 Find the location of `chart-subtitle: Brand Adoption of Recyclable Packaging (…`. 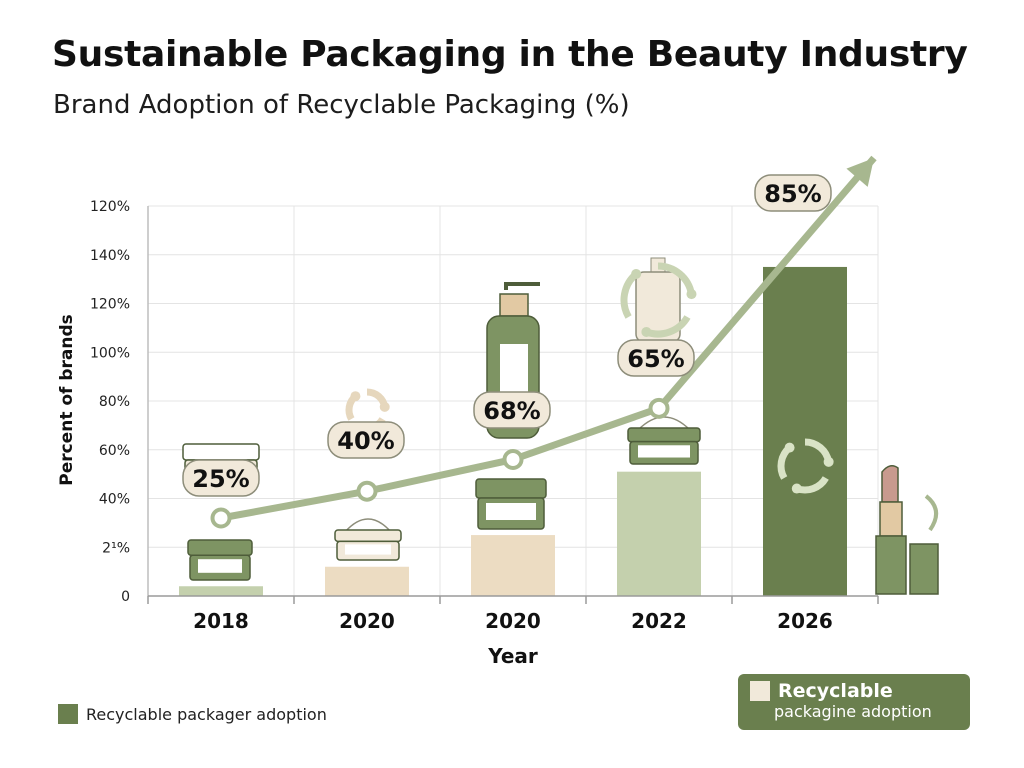

chart-subtitle: Brand Adoption of Recyclable Packaging (… is located at coordinates (341, 105).